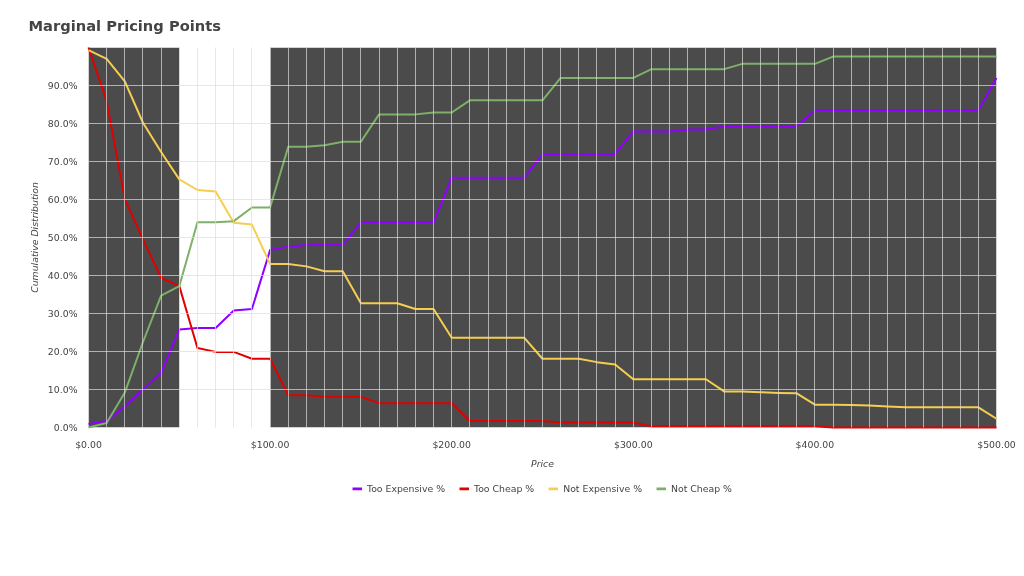  What do you see at coordinates (996, 444) in the screenshot?
I see `x-tick-label: $500.00` at bounding box center [996, 444].